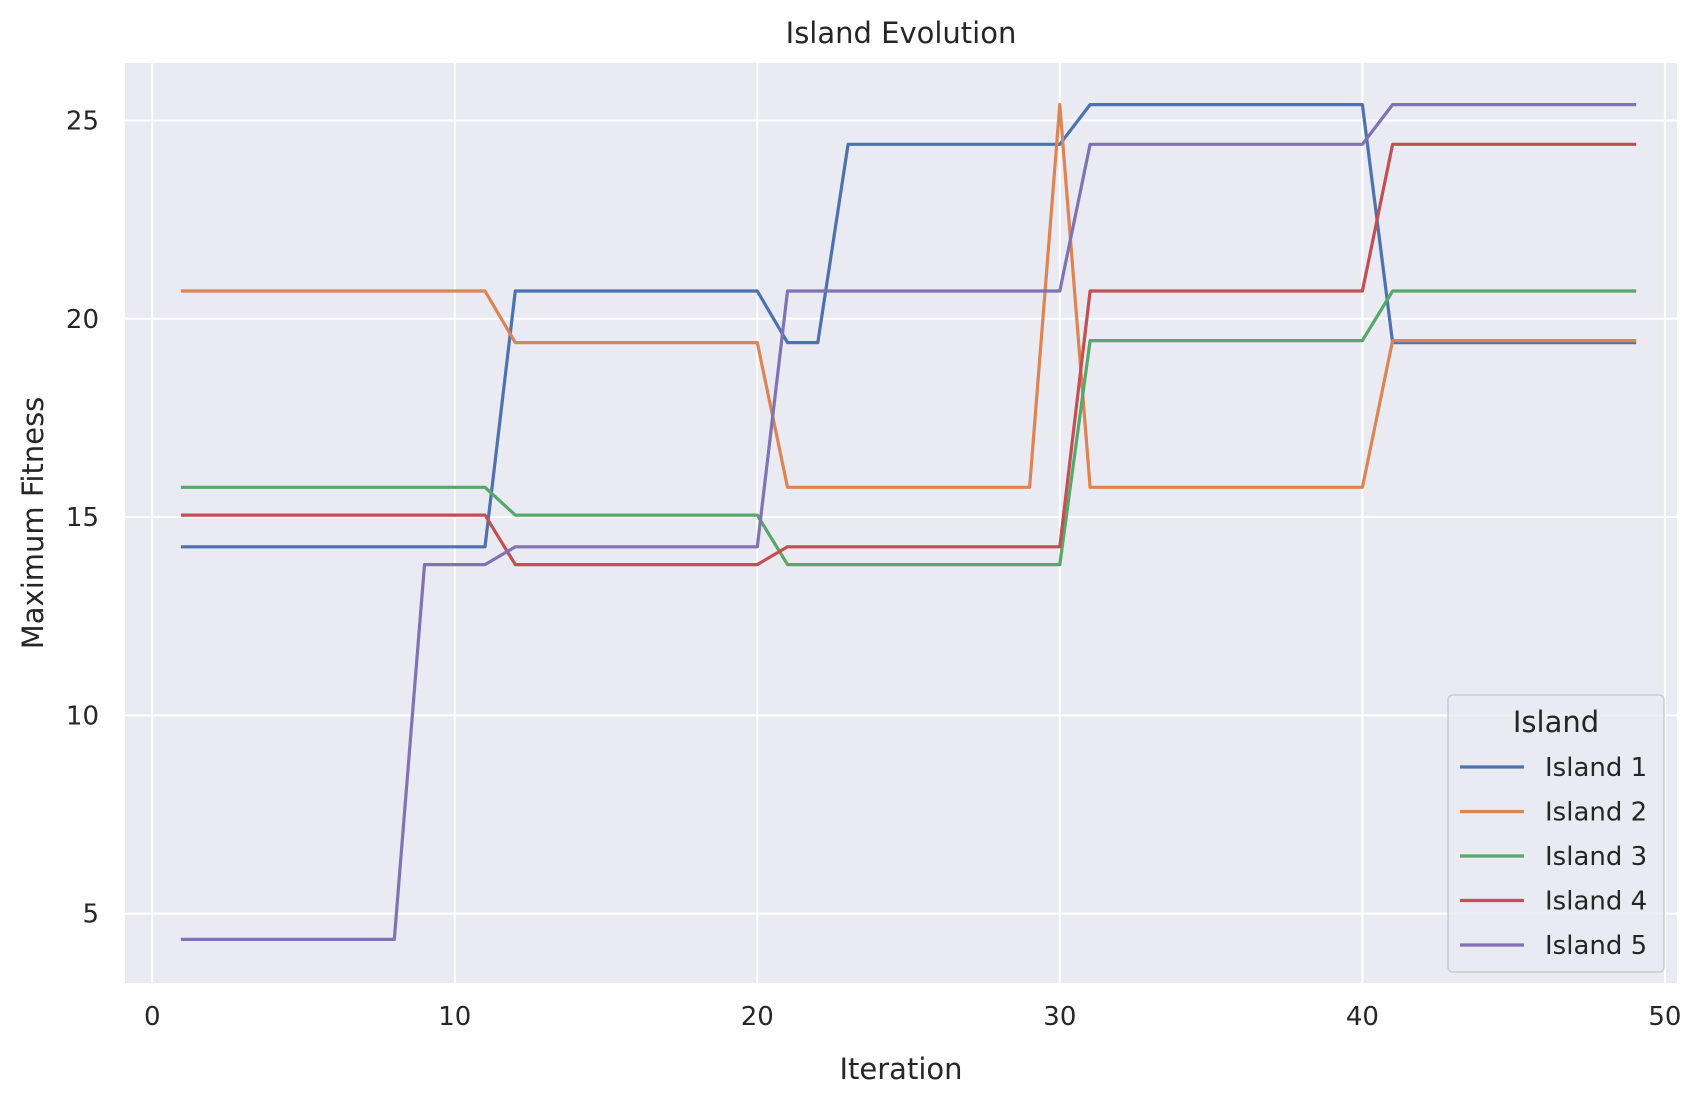  What do you see at coordinates (1596, 813) in the screenshot?
I see `legend-label-island-2: Island 2` at bounding box center [1596, 813].